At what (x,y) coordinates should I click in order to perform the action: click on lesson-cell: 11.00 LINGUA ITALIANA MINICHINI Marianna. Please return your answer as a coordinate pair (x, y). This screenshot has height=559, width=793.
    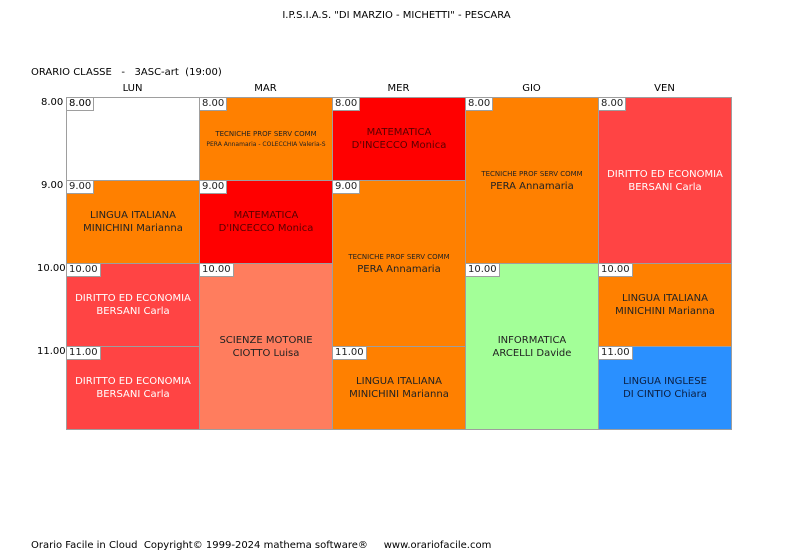
    Looking at the image, I should click on (399, 388).